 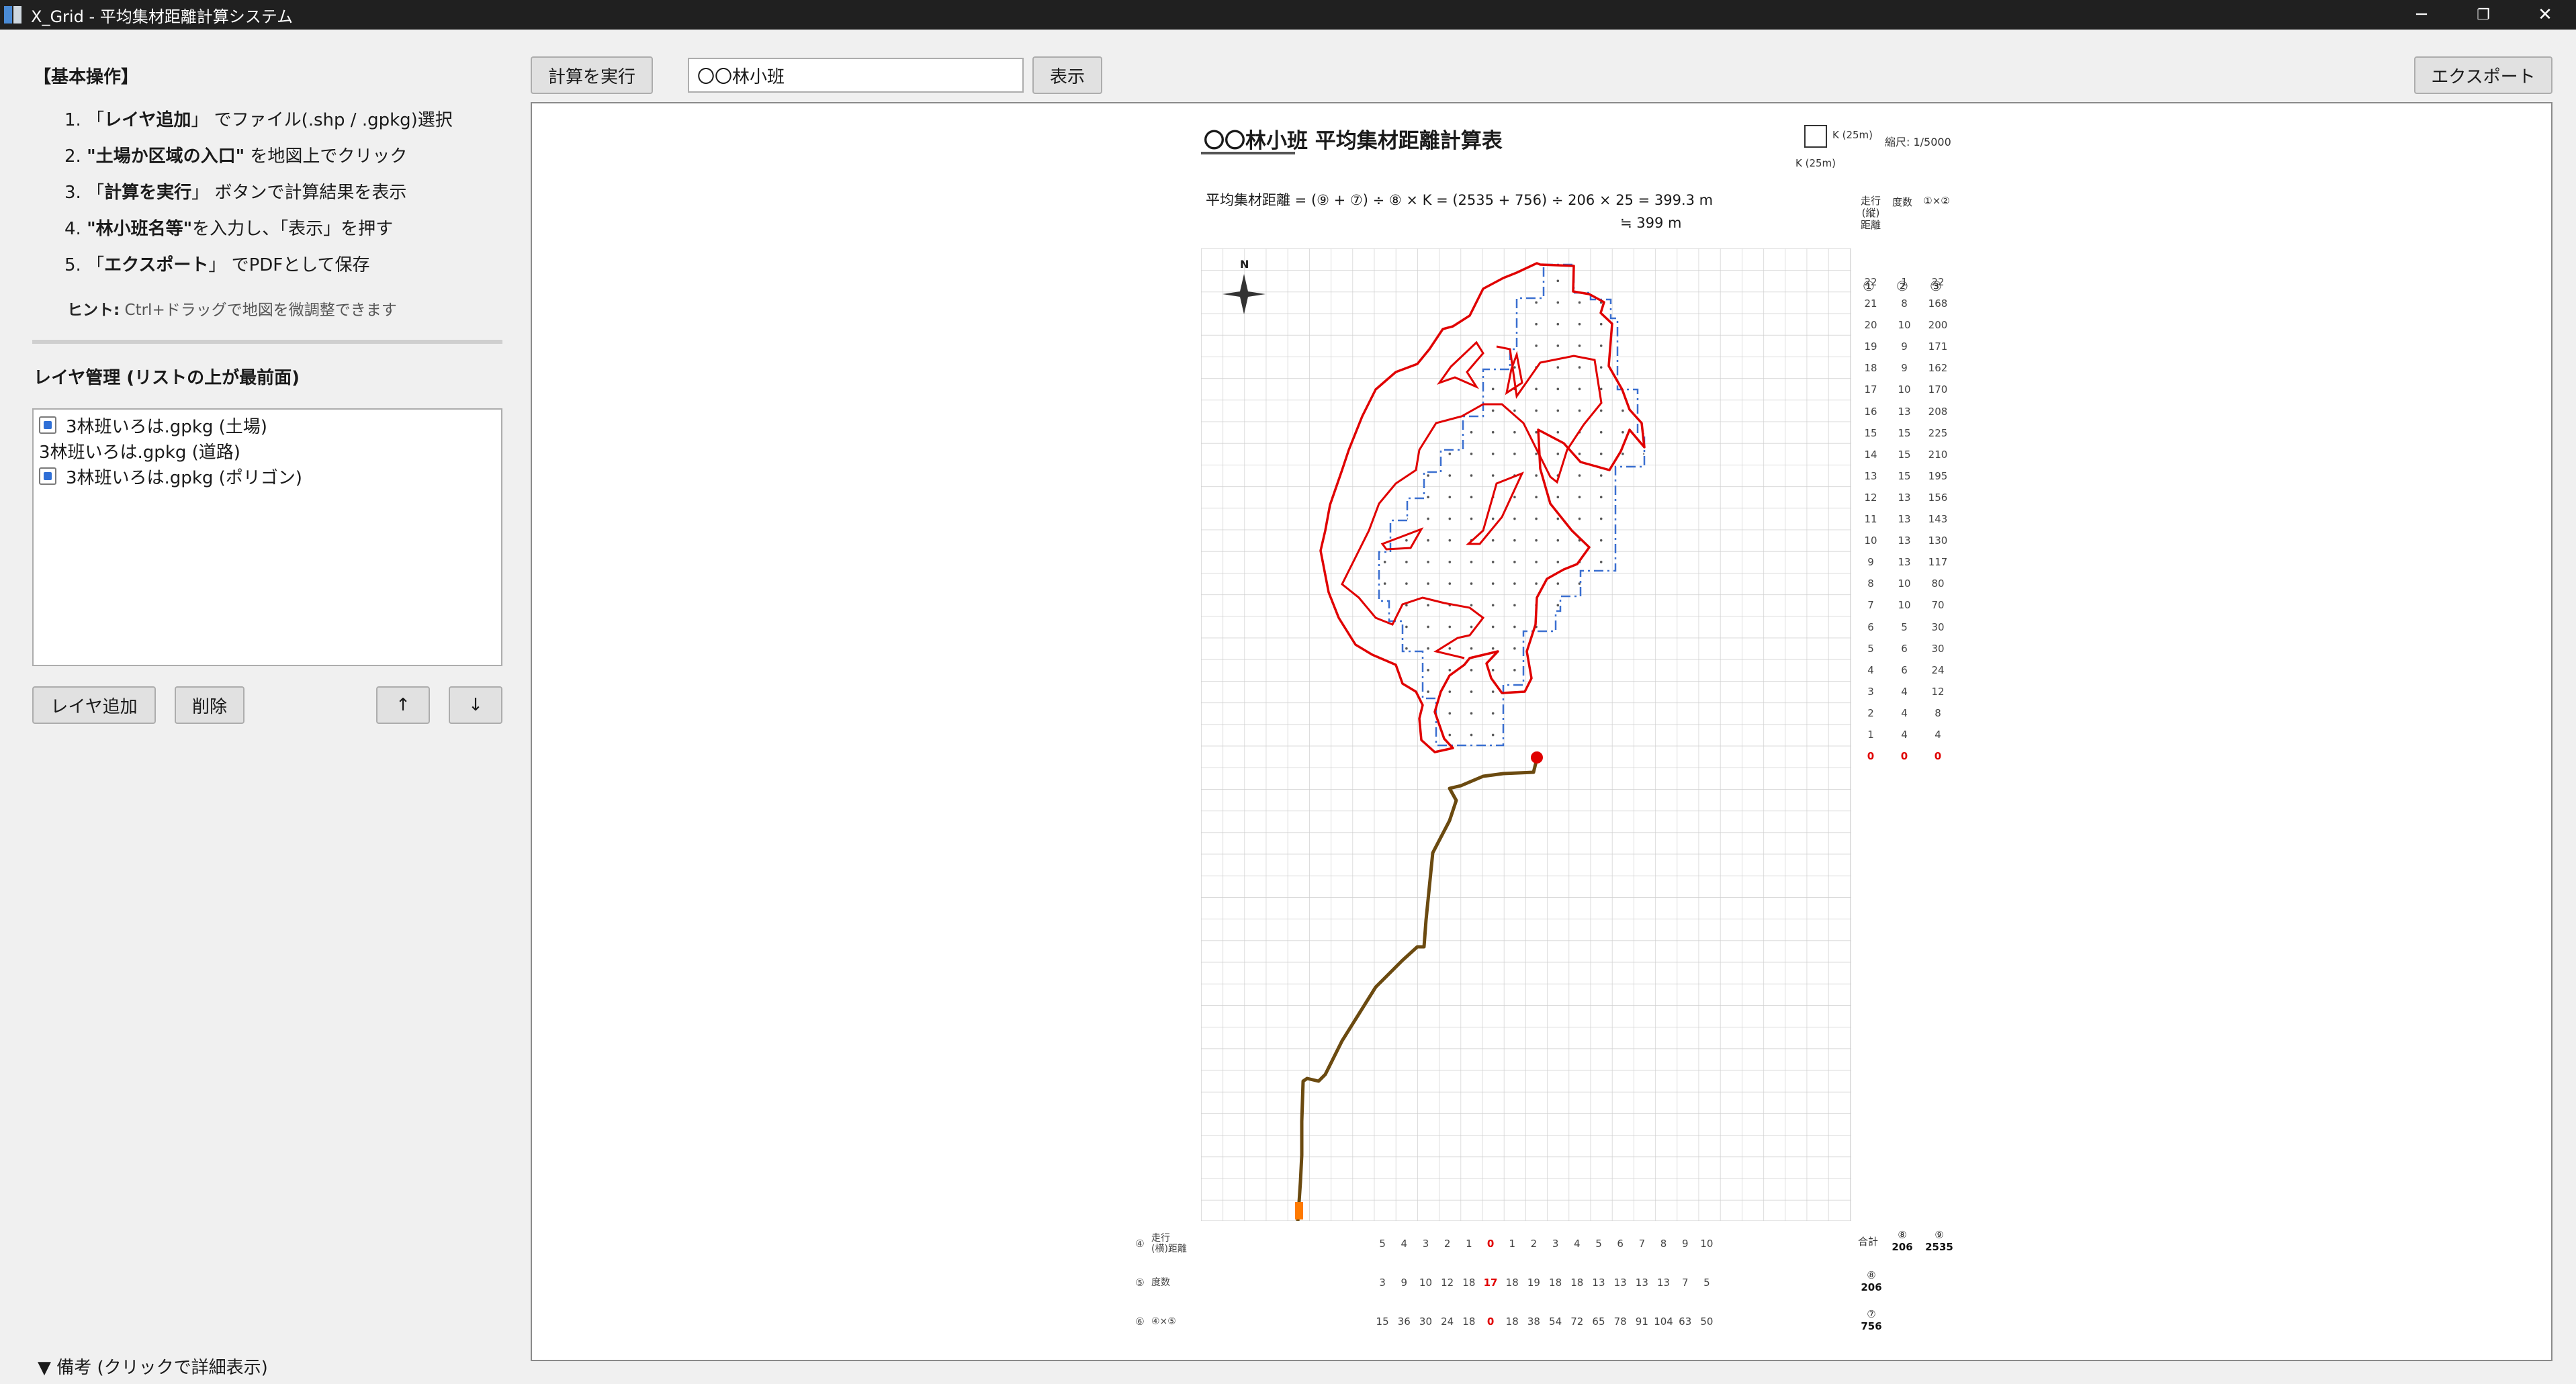 I want to click on table-row: 21 8 168, so click(x=1906, y=303).